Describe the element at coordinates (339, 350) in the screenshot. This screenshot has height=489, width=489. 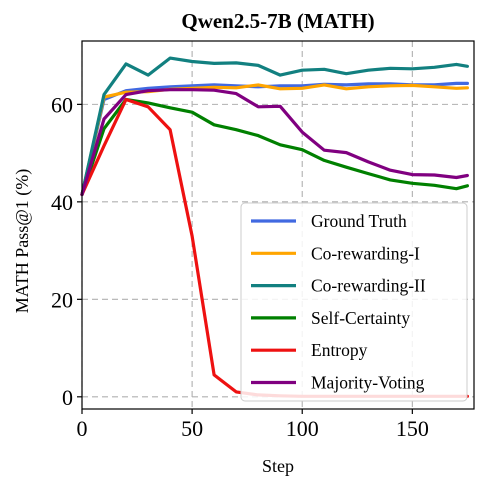
I see `legend-label-entropy: Entropy` at that location.